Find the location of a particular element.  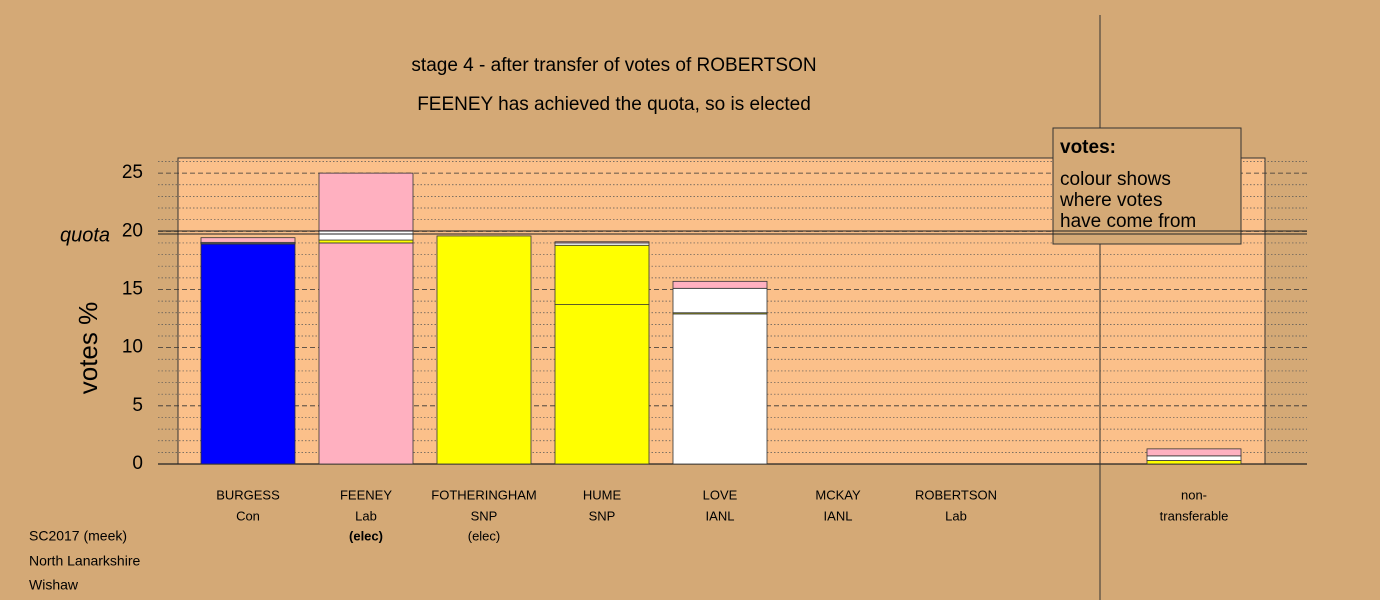

y-tick-label: 10 is located at coordinates (132, 347).